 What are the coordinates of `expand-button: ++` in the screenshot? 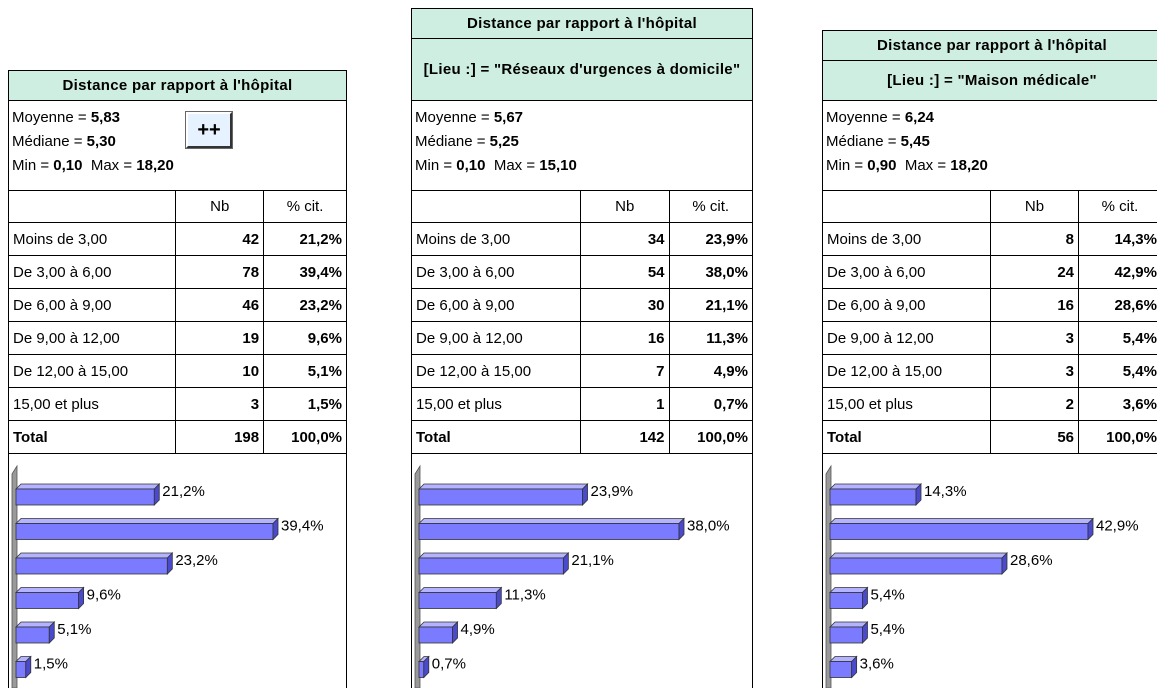 It's located at (209, 130).